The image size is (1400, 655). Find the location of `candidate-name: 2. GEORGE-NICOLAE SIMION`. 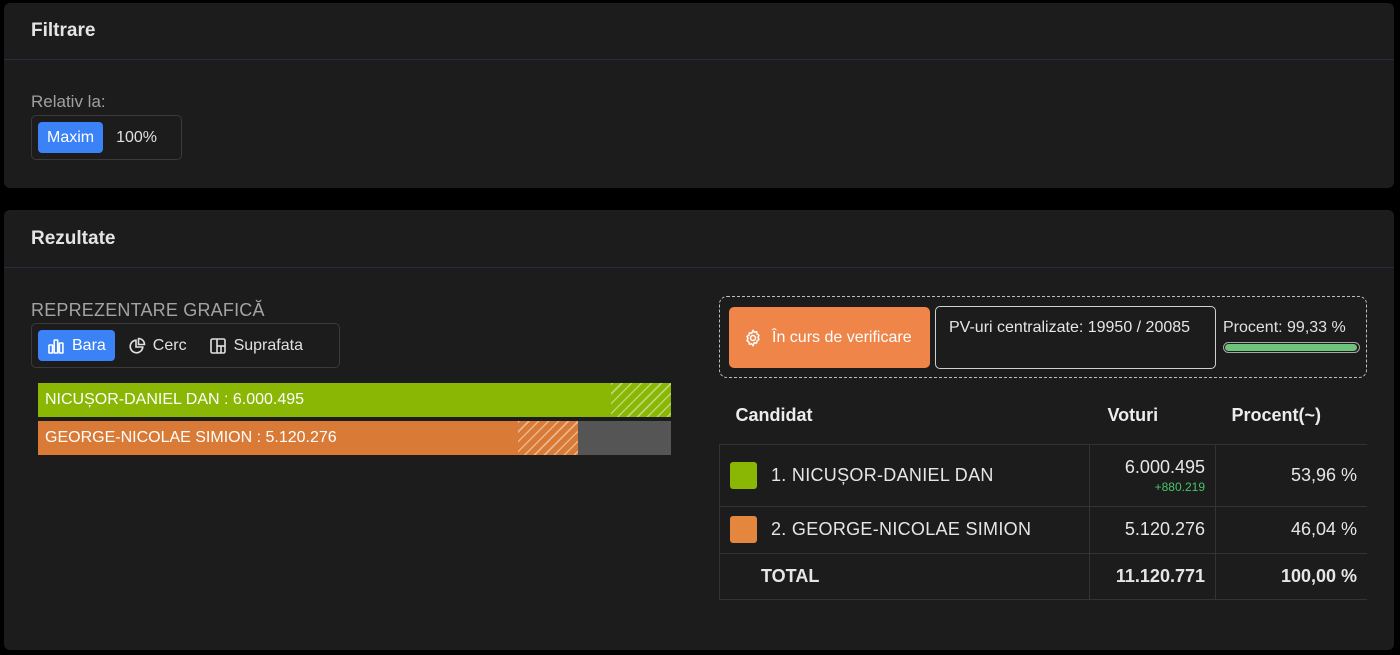

candidate-name: 2. GEORGE-NICOLAE SIMION is located at coordinates (901, 529).